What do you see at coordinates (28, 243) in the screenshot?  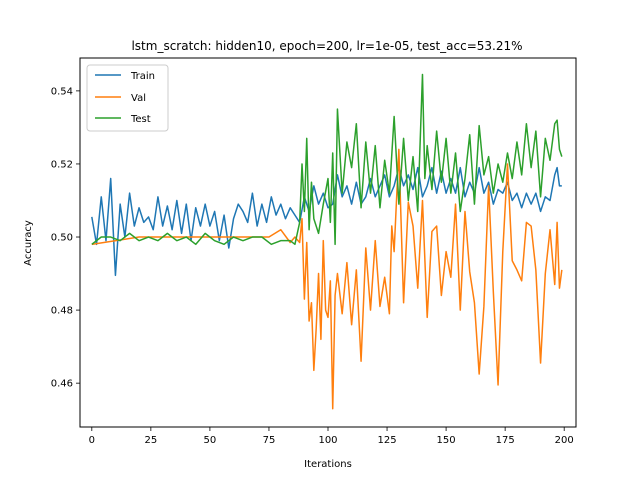 I see `y-axis-label: Accuracy` at bounding box center [28, 243].